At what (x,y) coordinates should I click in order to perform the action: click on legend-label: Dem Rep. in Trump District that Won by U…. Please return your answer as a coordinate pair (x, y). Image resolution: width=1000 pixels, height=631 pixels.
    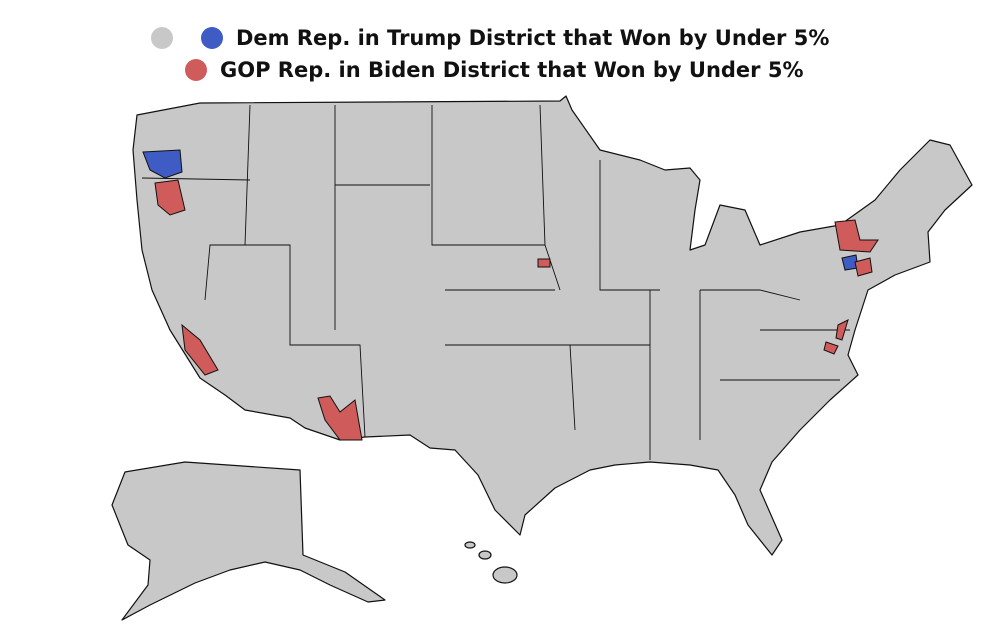
    Looking at the image, I should click on (532, 38).